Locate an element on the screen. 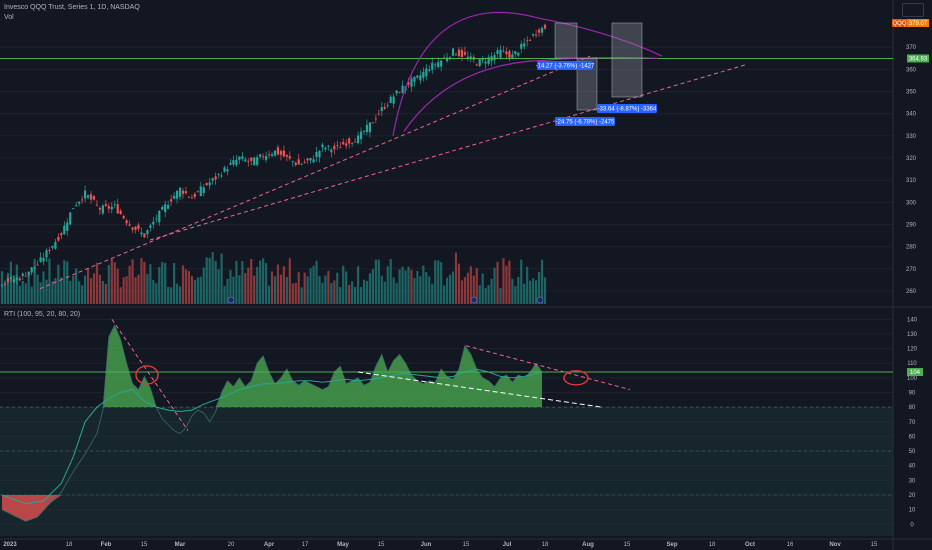 The height and width of the screenshot is (550, 932). price-tick-label: 270 is located at coordinates (911, 270).